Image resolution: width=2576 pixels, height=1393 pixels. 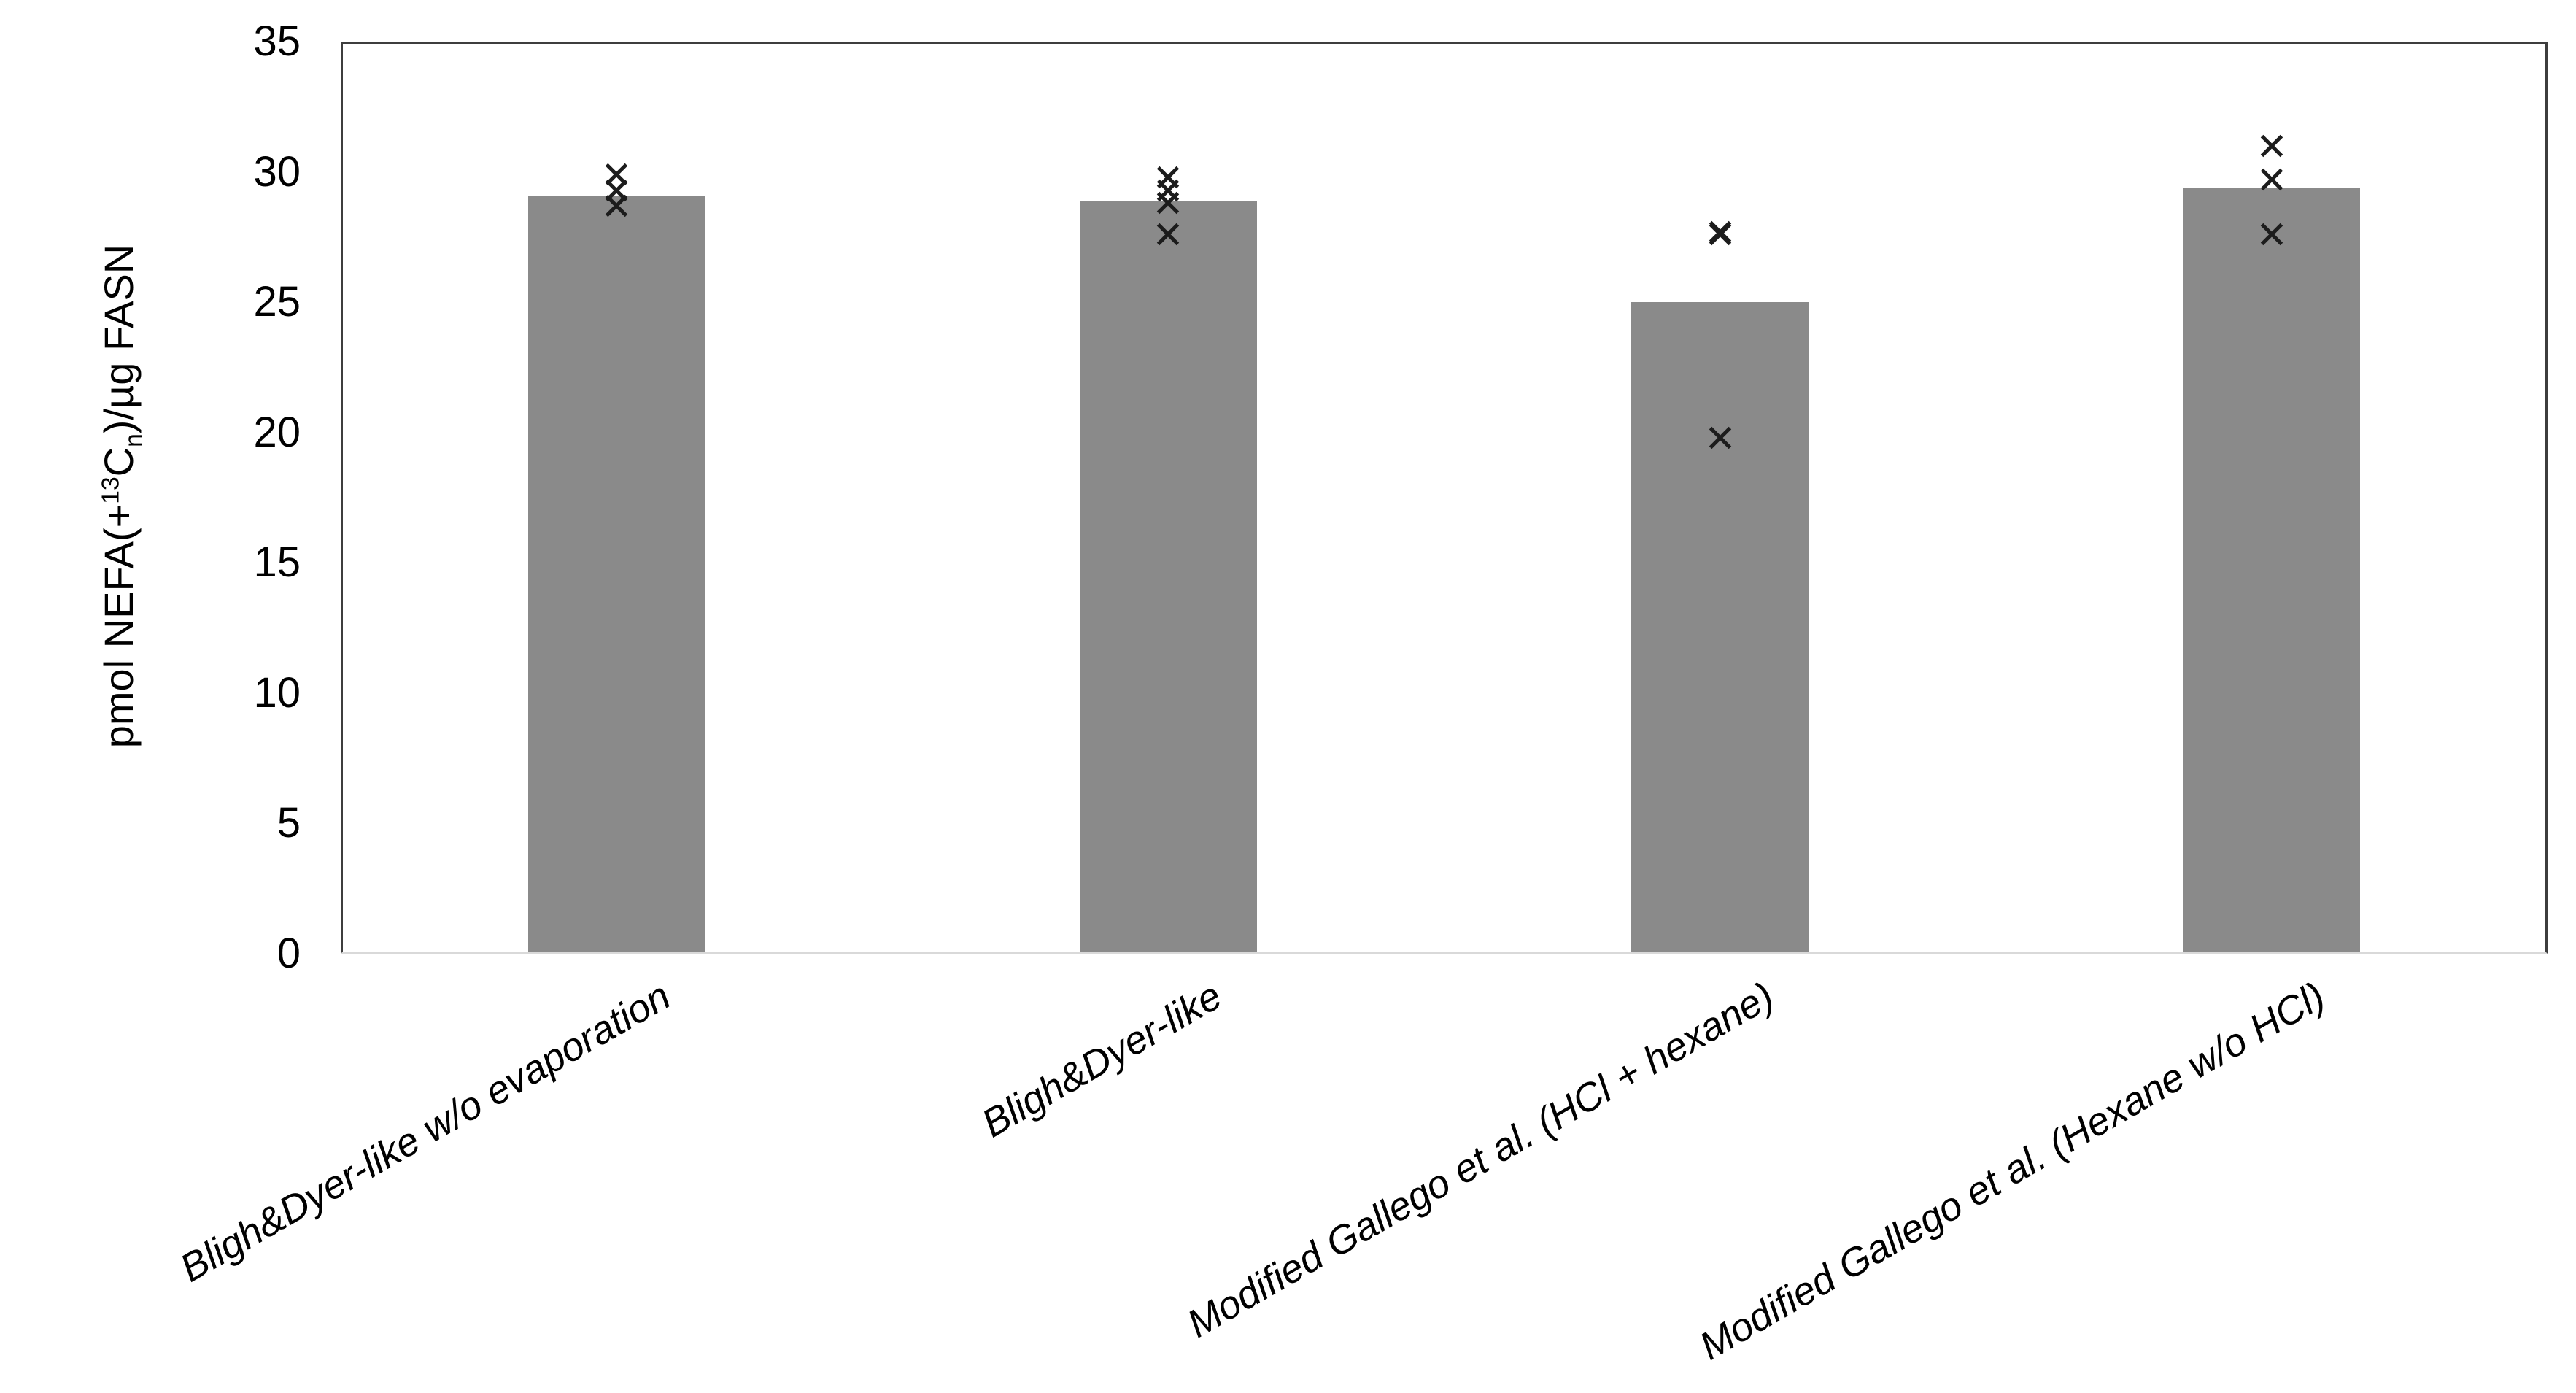 I want to click on y-tick-label: 10, so click(x=277, y=692).